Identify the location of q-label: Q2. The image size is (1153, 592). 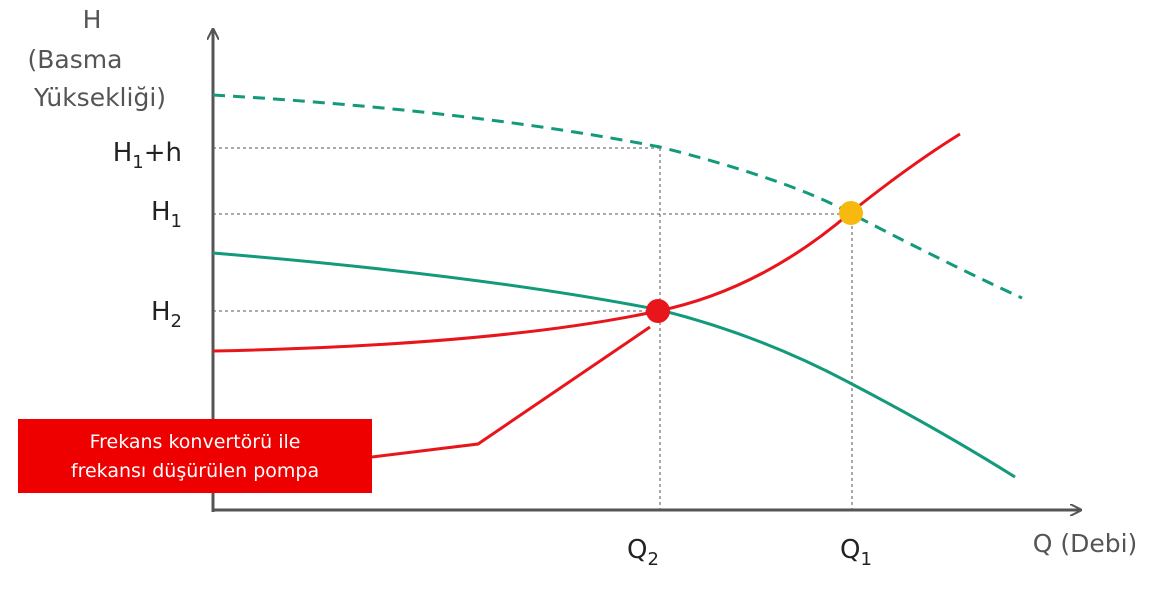
(643, 552).